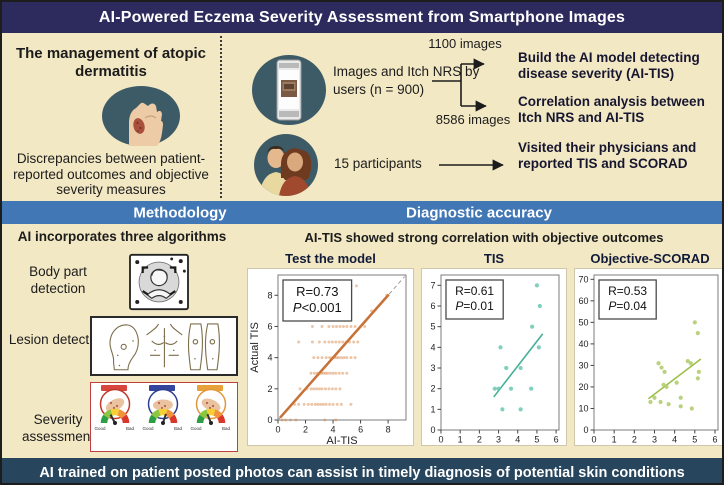 This screenshot has width=724, height=485. Describe the element at coordinates (583, 387) in the screenshot. I see `svg-text: 20` at that location.